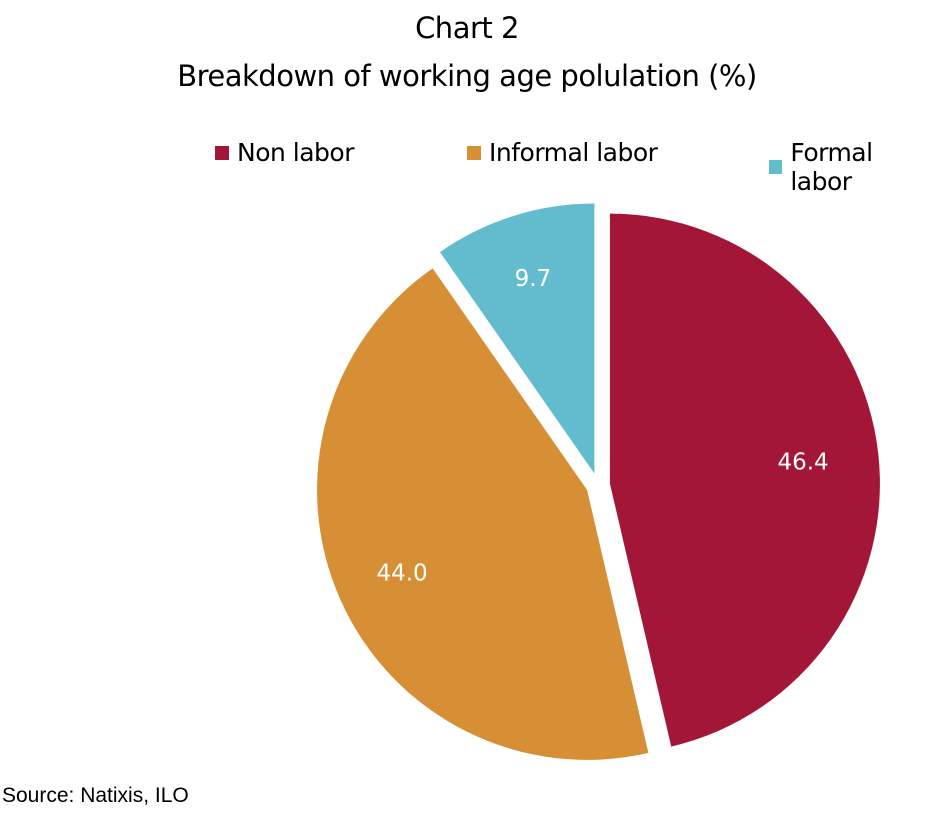  What do you see at coordinates (467, 76) in the screenshot?
I see `chart-subtitle: Breakdown of working age polulation (%)` at bounding box center [467, 76].